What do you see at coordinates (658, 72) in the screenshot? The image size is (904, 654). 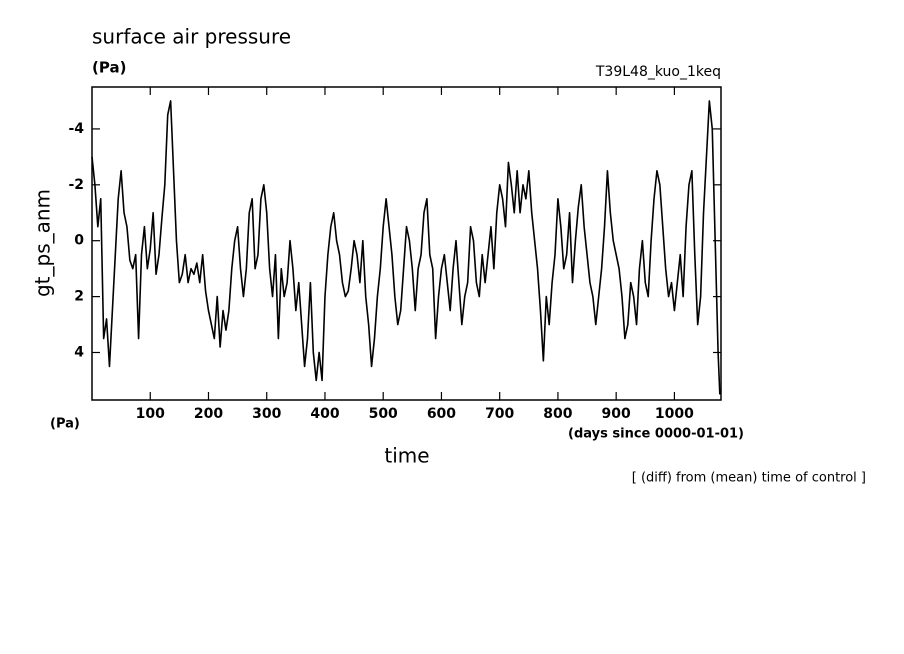 I see `run-label: T39L48_kuo_1keq` at bounding box center [658, 72].